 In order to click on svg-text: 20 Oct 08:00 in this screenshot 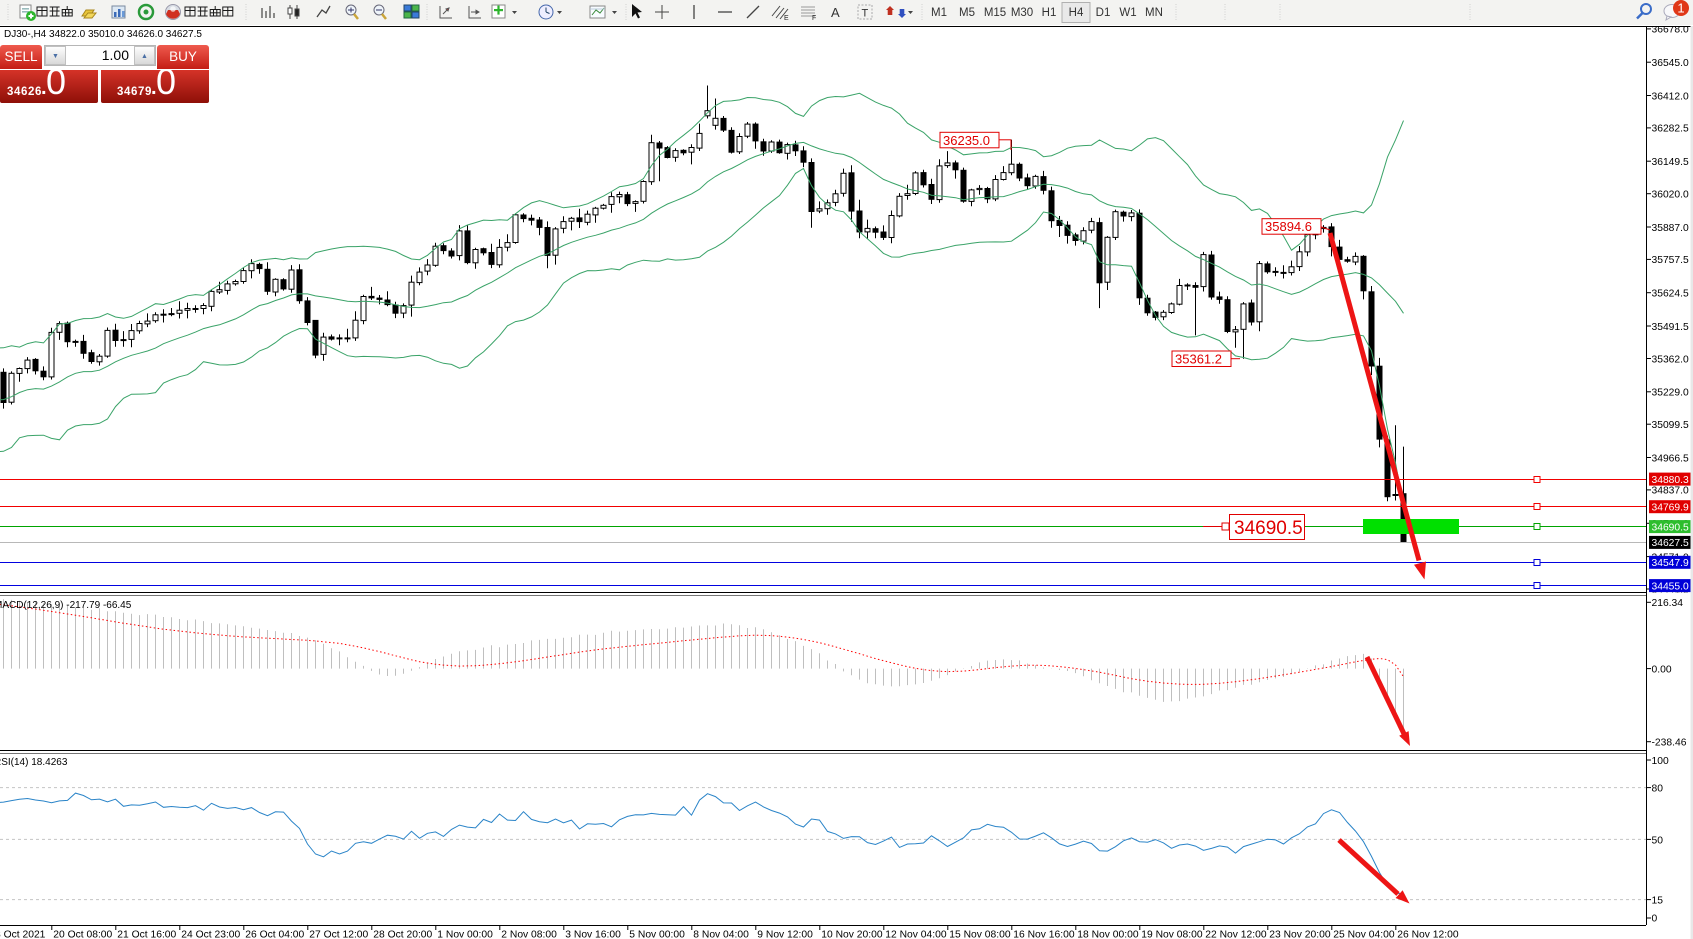, I will do `click(82, 934)`.